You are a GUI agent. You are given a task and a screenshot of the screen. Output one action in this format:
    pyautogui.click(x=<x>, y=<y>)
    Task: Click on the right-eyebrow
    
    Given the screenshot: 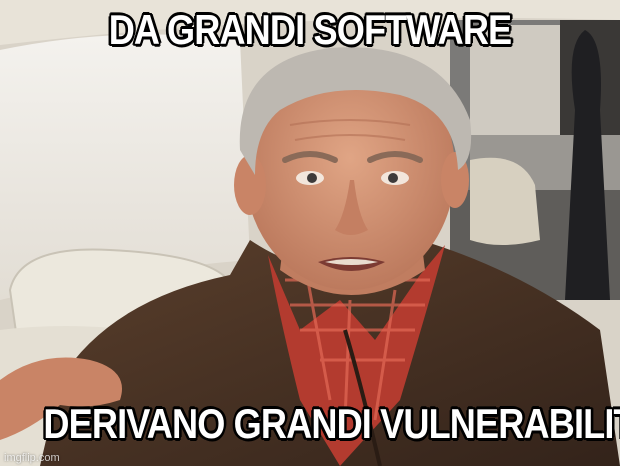 What is the action you would take?
    pyautogui.click(x=395, y=157)
    